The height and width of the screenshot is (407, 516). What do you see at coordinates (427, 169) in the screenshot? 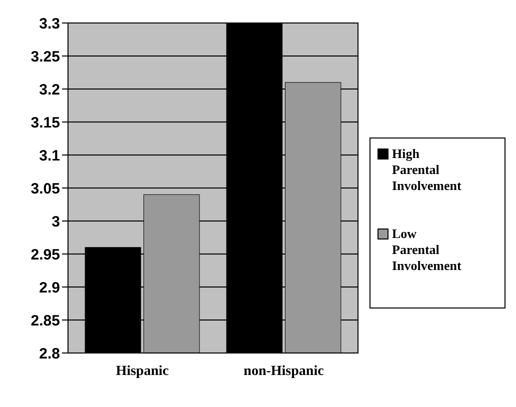
I see `legend-label: High Parental Involvement` at bounding box center [427, 169].